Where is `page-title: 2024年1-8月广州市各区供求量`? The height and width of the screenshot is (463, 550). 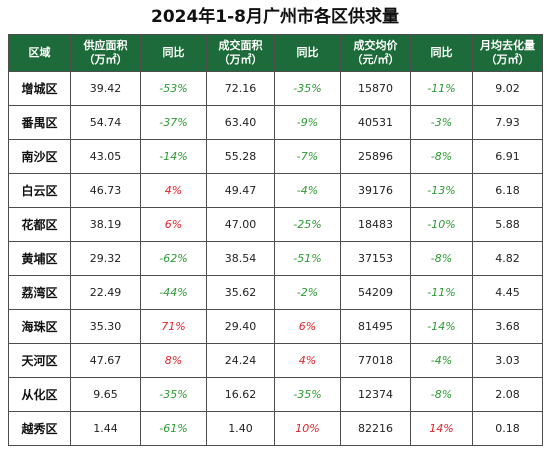 page-title: 2024年1-8月广州市各区供求量 is located at coordinates (275, 17).